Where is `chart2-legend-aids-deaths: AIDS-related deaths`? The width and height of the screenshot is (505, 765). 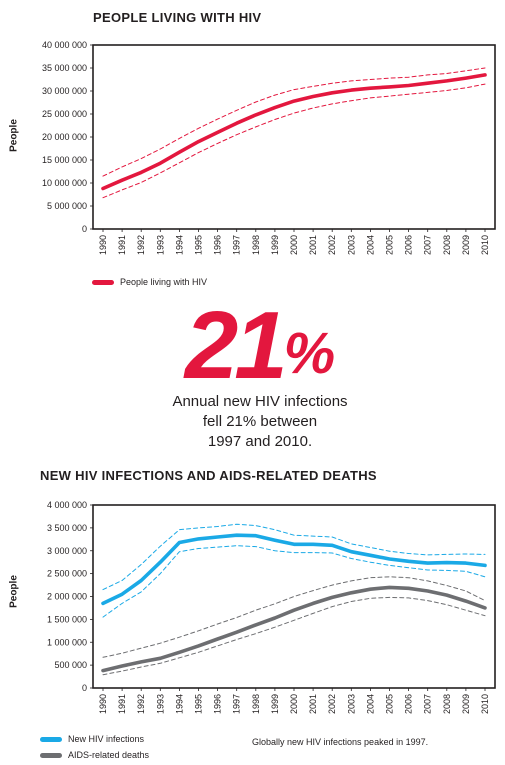
chart2-legend-aids-deaths: AIDS-related deaths is located at coordinates (94, 755).